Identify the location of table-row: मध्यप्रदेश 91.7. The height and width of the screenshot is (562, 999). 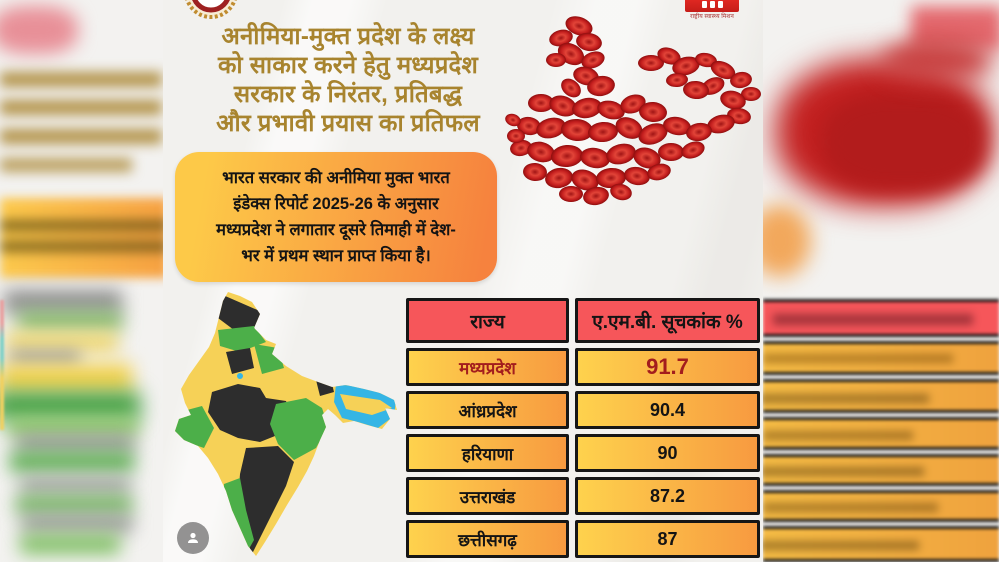
(583, 367).